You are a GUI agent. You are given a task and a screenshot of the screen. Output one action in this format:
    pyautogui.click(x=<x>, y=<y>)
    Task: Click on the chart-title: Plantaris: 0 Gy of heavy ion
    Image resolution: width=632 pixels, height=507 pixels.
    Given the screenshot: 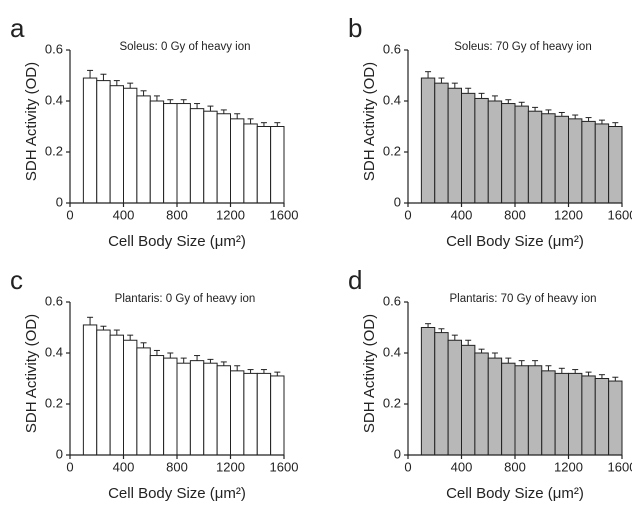 What is the action you would take?
    pyautogui.click(x=185, y=299)
    